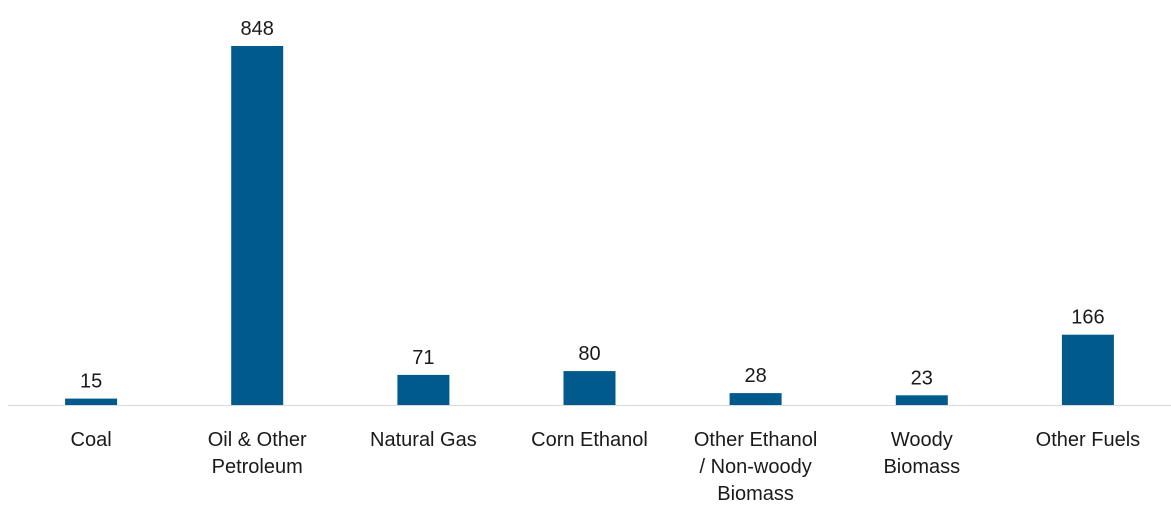 Image resolution: width=1171 pixels, height=513 pixels. I want to click on x-tick-label-line: Natural Gas, so click(423, 440).